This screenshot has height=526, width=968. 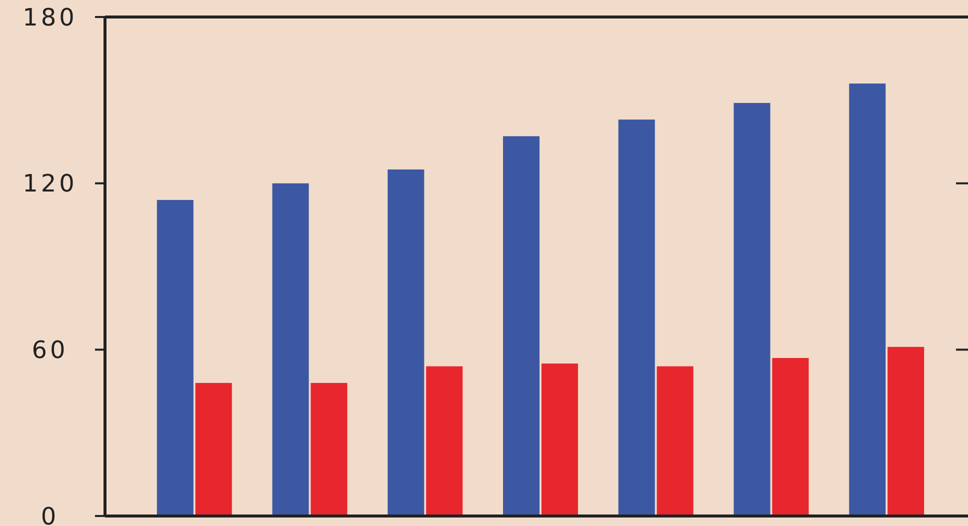 What do you see at coordinates (50, 184) in the screenshot?
I see `y-tick-label: 120` at bounding box center [50, 184].